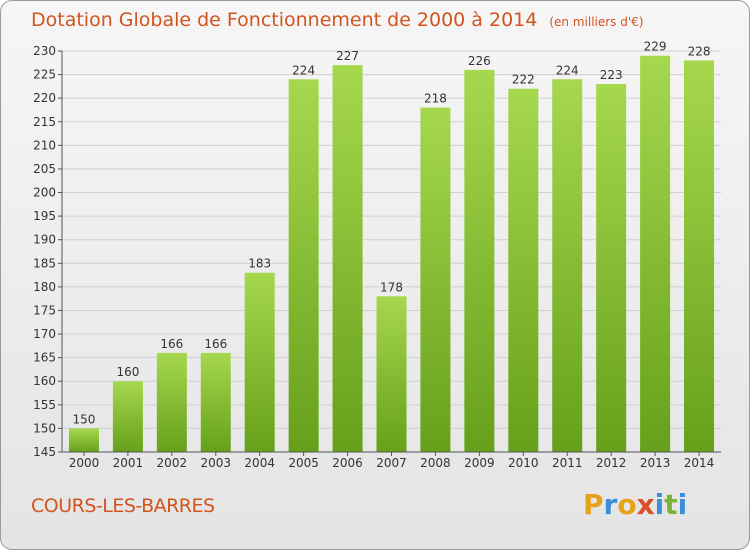 The image size is (750, 550). I want to click on logo-letter: x, so click(645, 504).